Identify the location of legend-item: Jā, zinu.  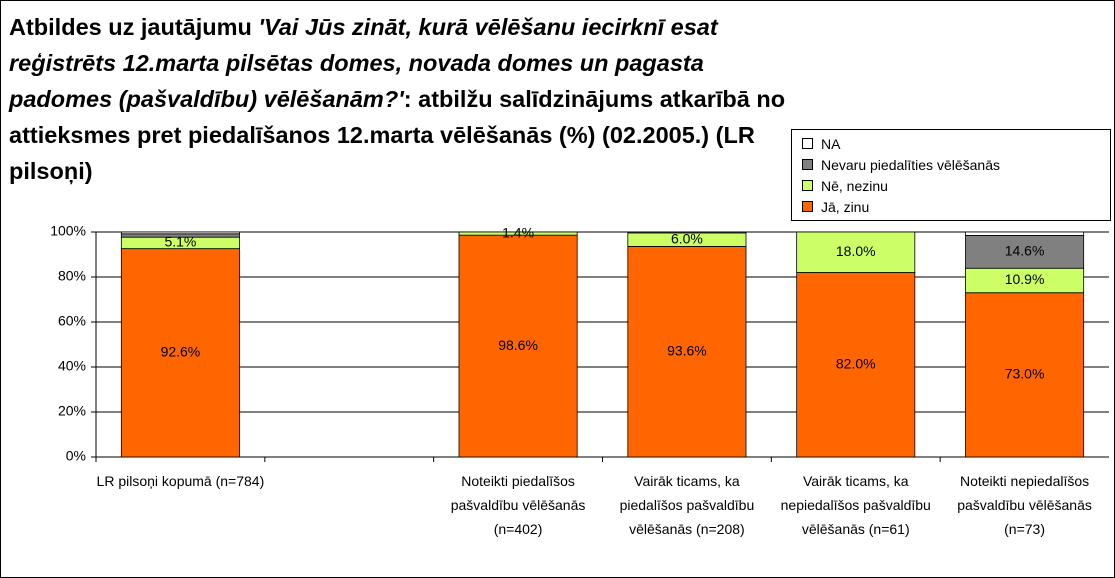
(951, 206).